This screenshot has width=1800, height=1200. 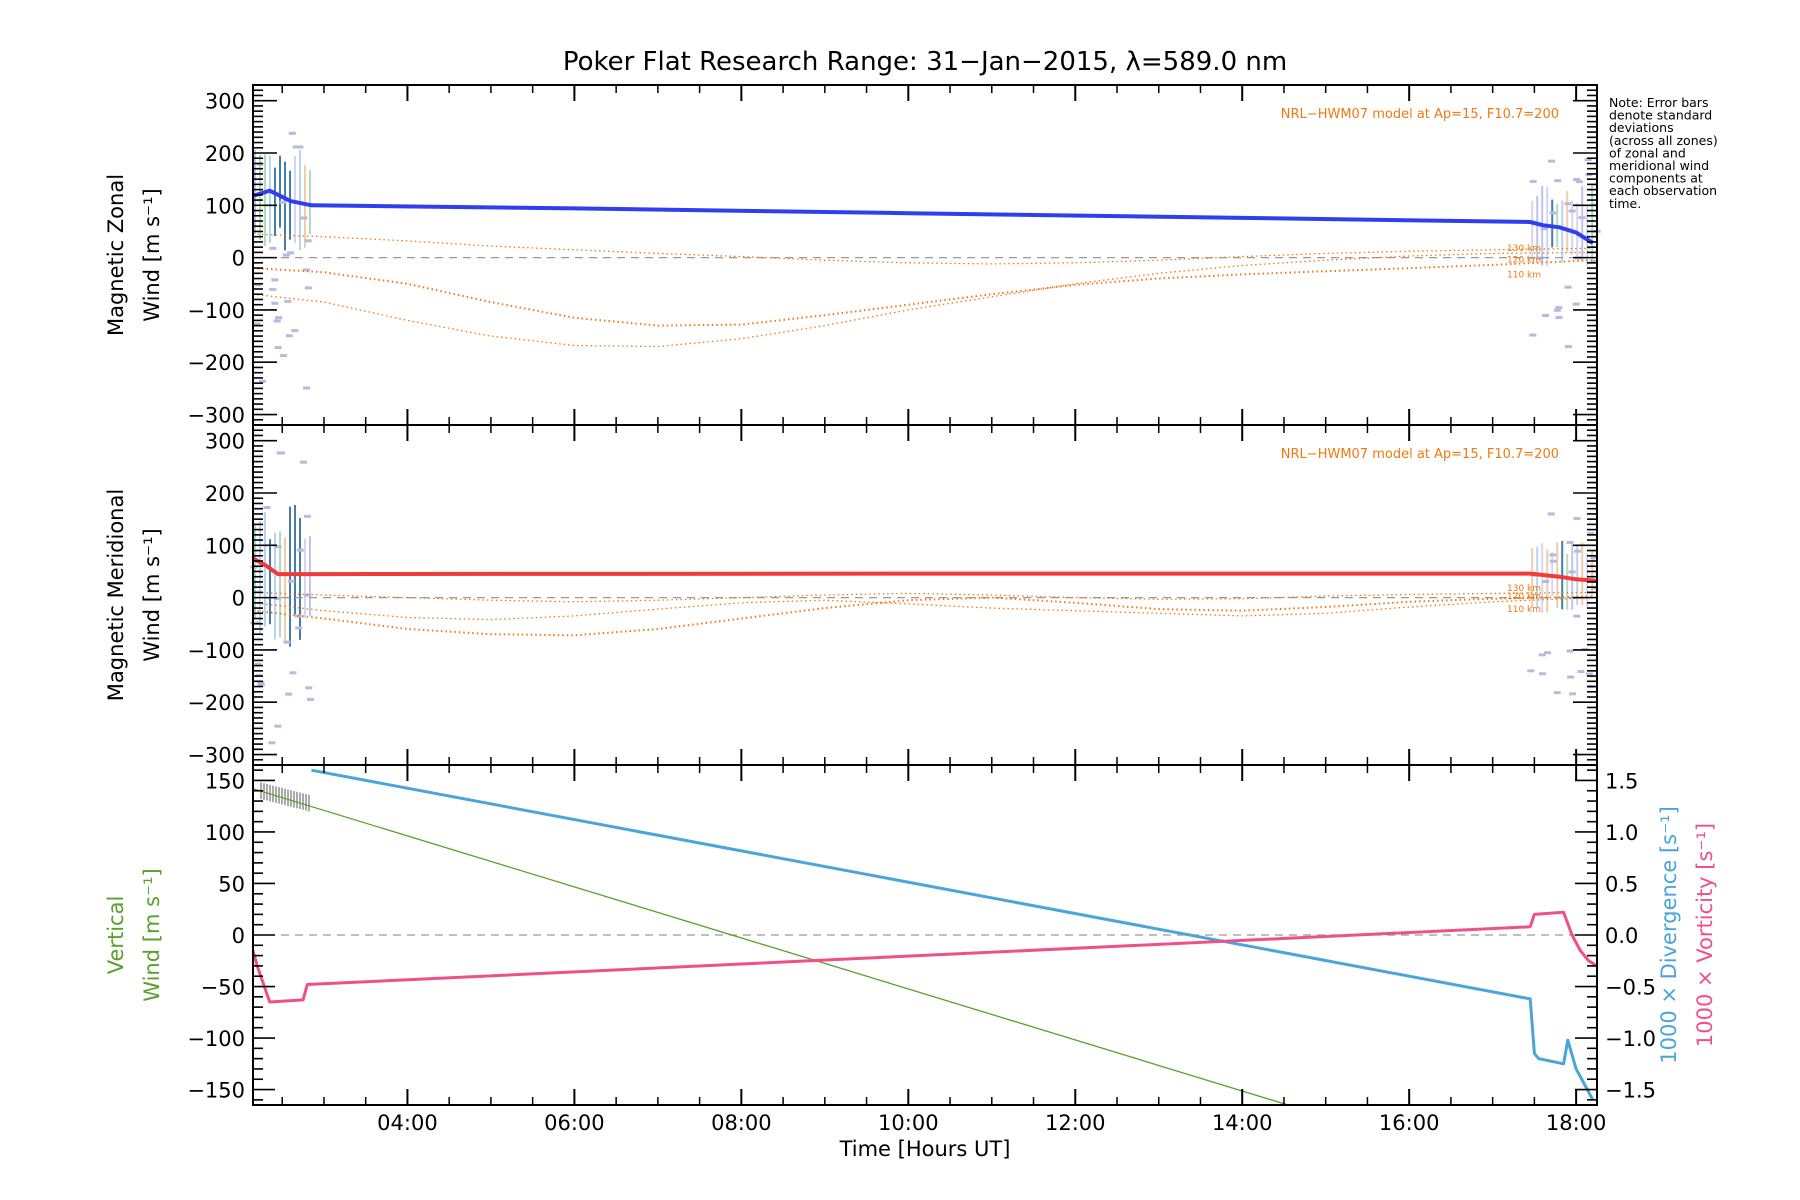 I want to click on right-tick-label: 1.0, so click(x=1621, y=833).